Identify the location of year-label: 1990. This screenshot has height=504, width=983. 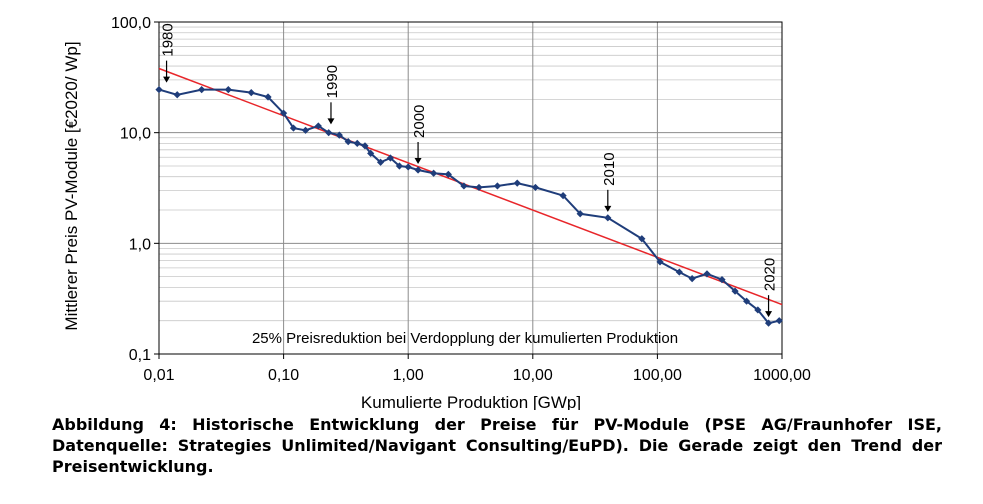
(332, 81).